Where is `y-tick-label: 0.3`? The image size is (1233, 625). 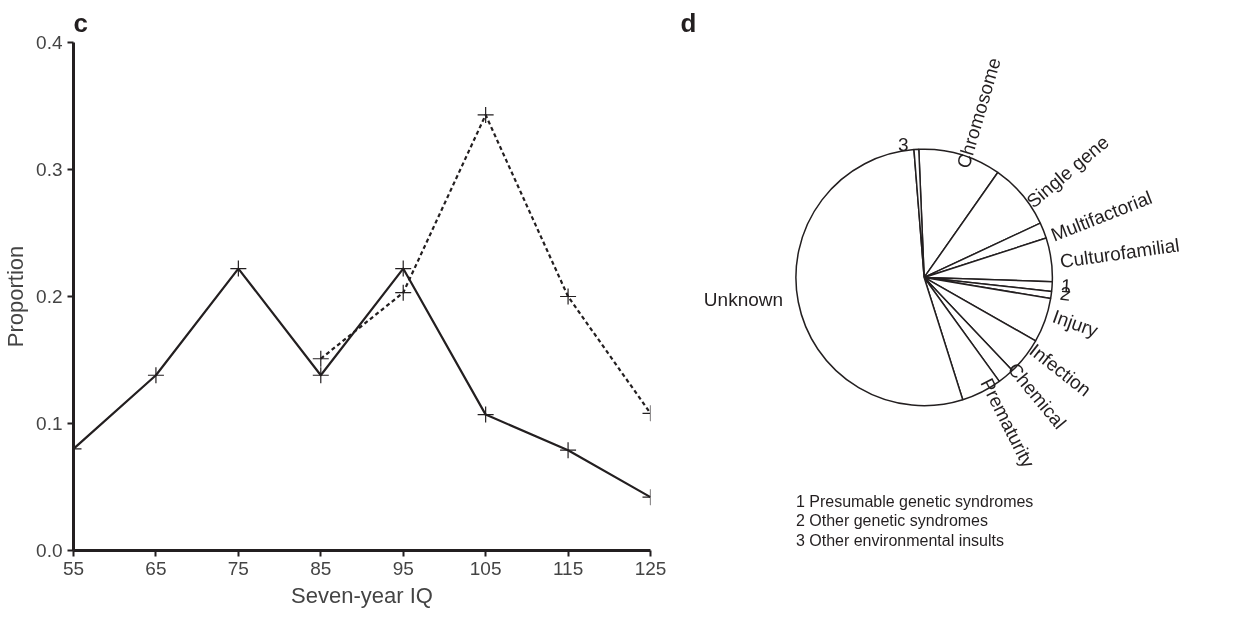 y-tick-label: 0.3 is located at coordinates (49, 169).